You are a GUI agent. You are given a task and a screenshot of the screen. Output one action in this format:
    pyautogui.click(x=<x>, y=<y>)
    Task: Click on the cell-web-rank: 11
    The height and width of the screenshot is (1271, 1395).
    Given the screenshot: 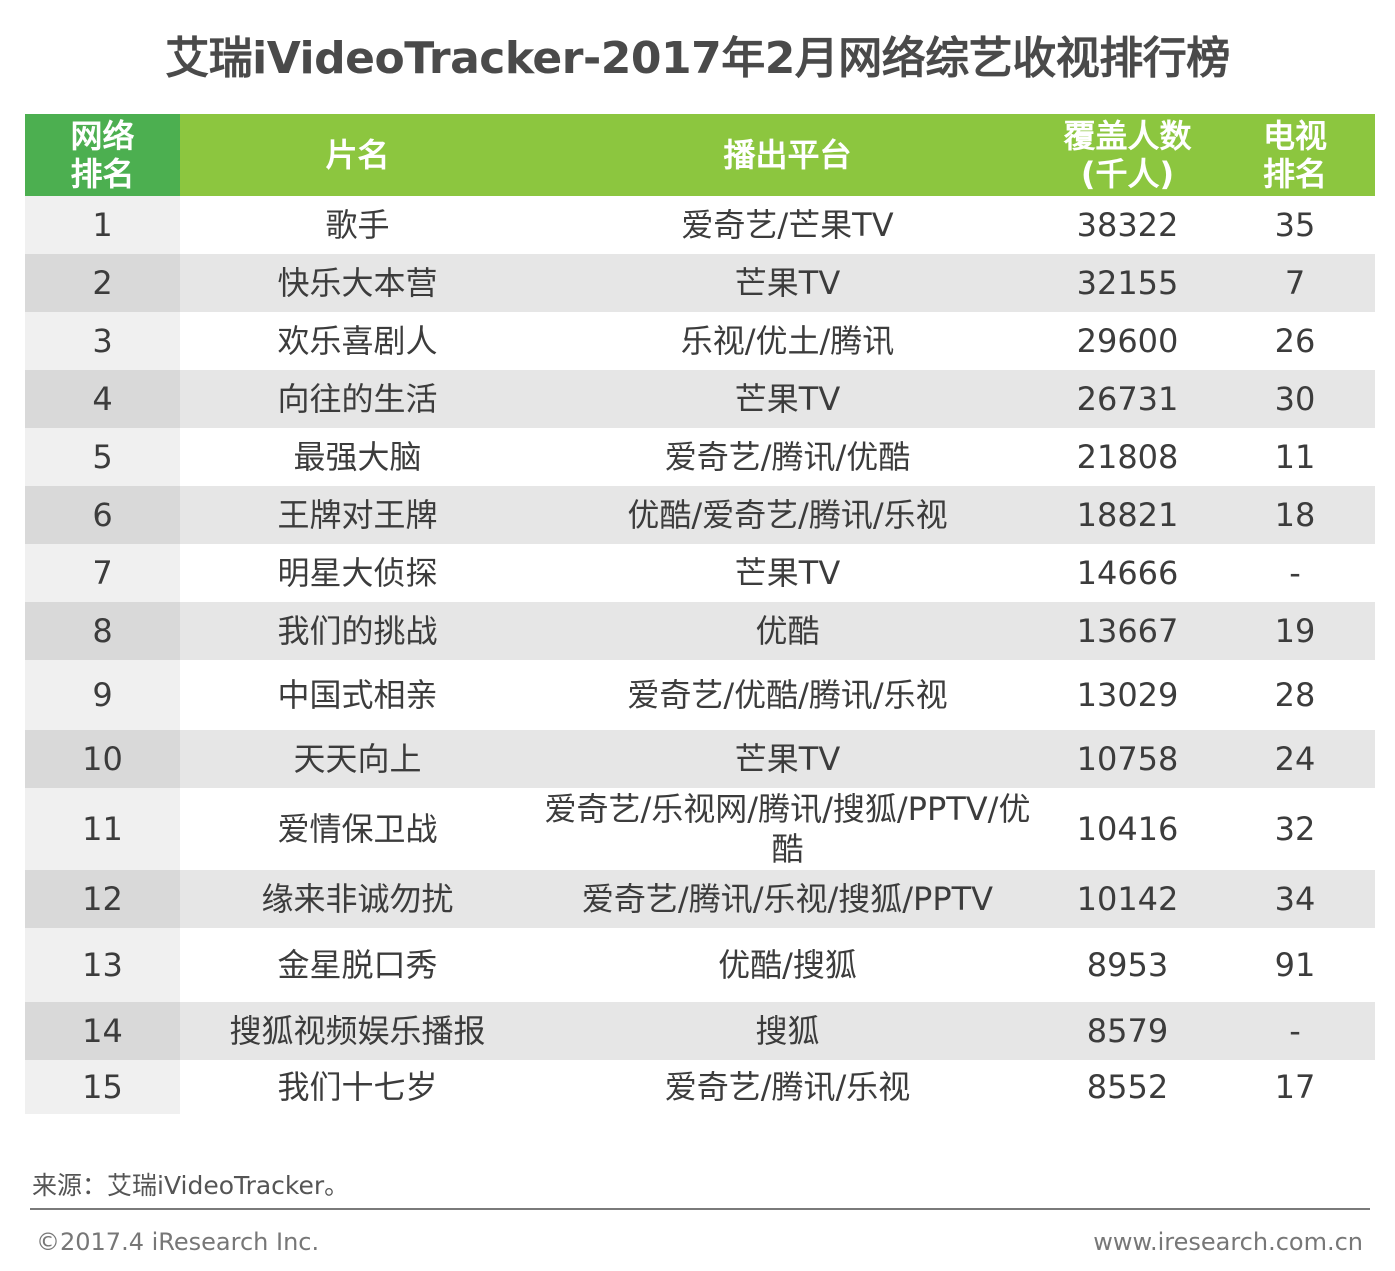 What is the action you would take?
    pyautogui.click(x=102, y=829)
    